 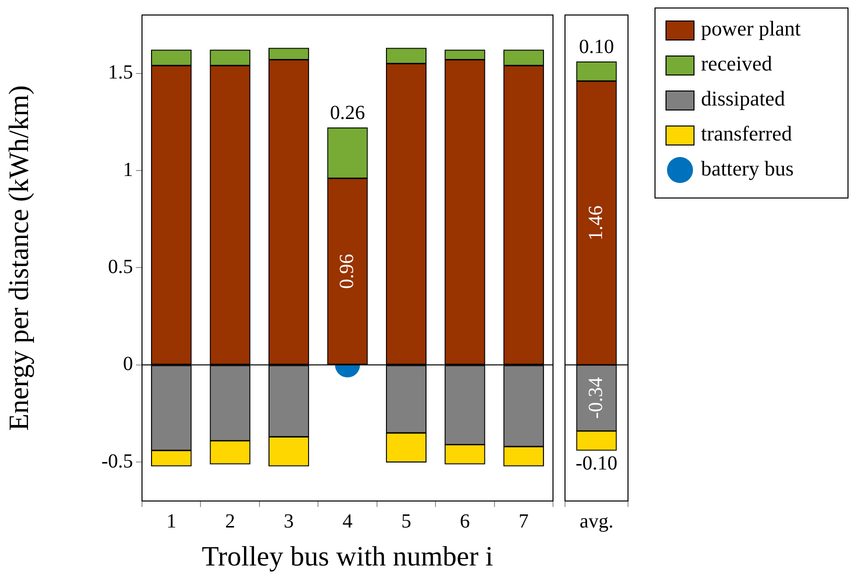 What do you see at coordinates (743, 98) in the screenshot?
I see `legend-label: dissipated` at bounding box center [743, 98].